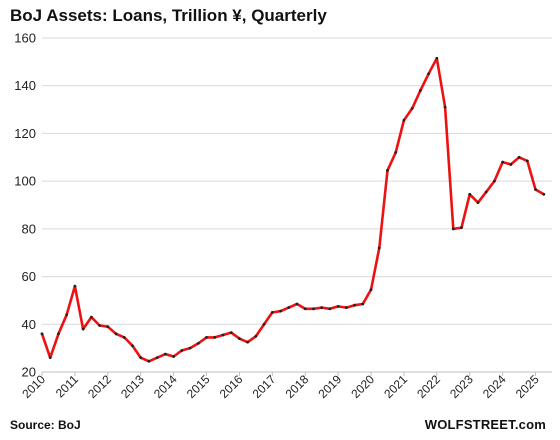 Image resolution: width=560 pixels, height=440 pixels. Describe the element at coordinates (132, 386) in the screenshot. I see `x-tick-label: 2013` at that location.